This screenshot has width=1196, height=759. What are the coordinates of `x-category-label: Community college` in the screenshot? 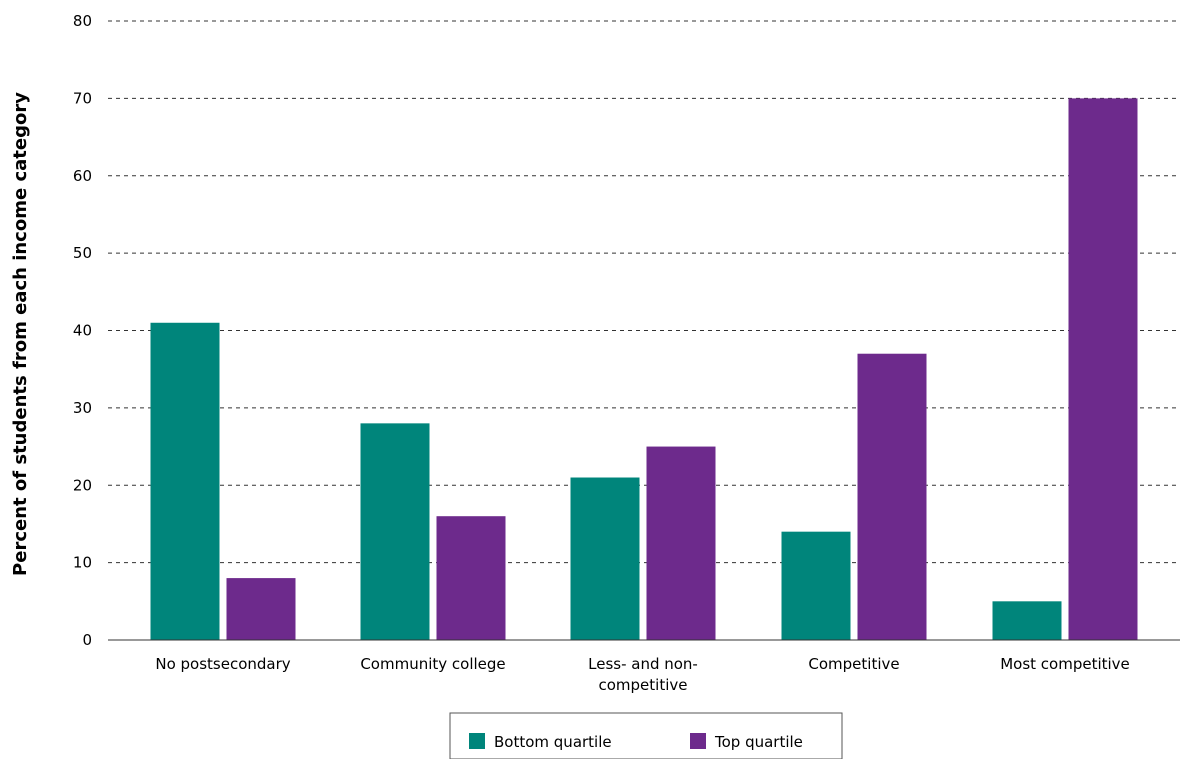 It's located at (432, 664).